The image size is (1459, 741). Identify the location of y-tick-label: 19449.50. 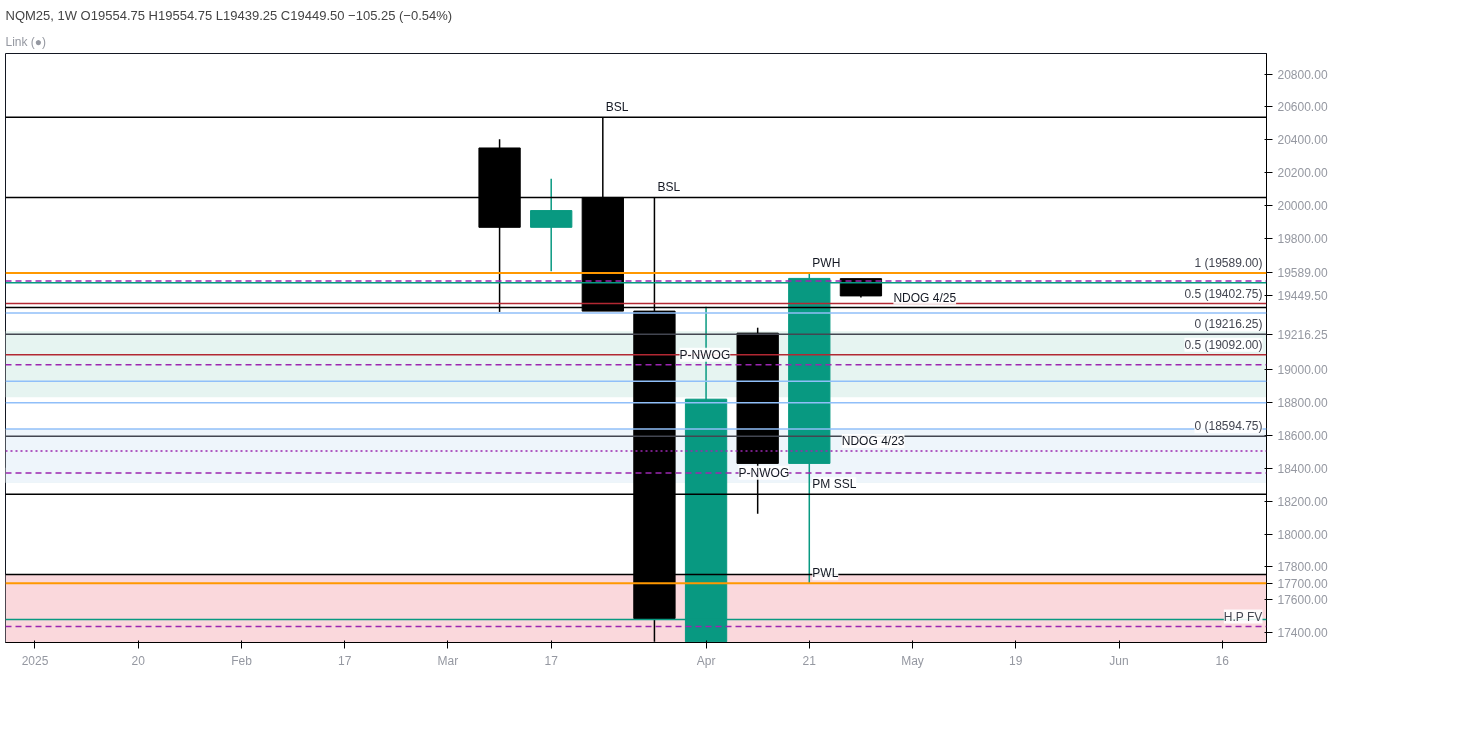
(1302, 296).